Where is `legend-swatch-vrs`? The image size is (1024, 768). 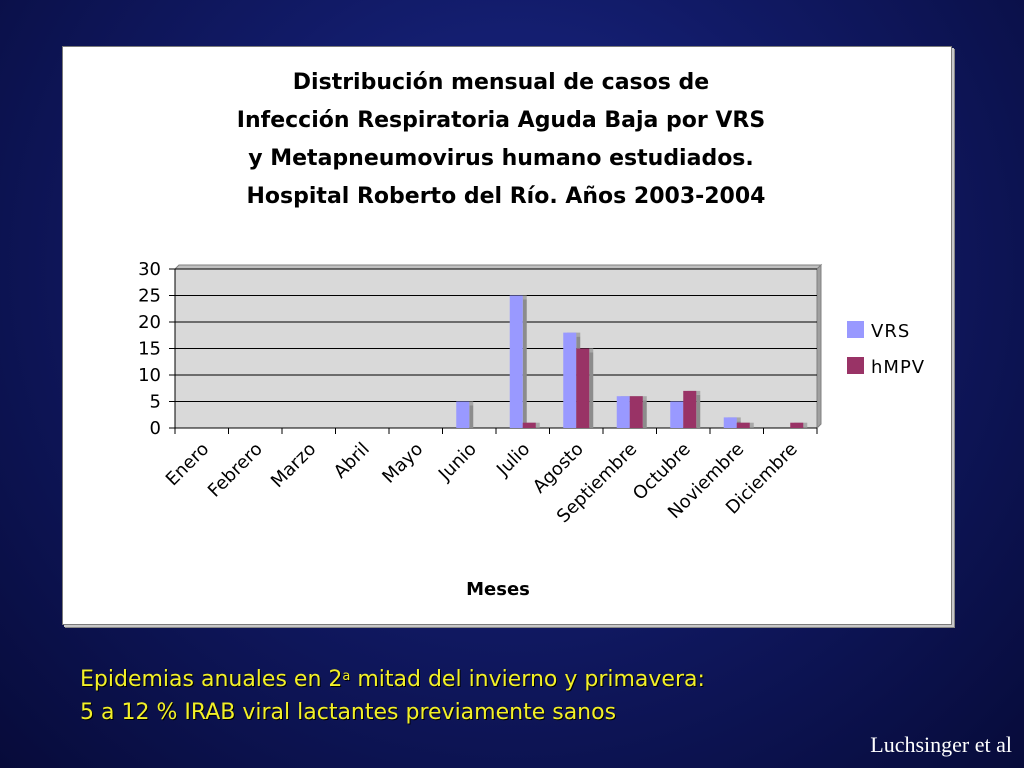 legend-swatch-vrs is located at coordinates (855, 329).